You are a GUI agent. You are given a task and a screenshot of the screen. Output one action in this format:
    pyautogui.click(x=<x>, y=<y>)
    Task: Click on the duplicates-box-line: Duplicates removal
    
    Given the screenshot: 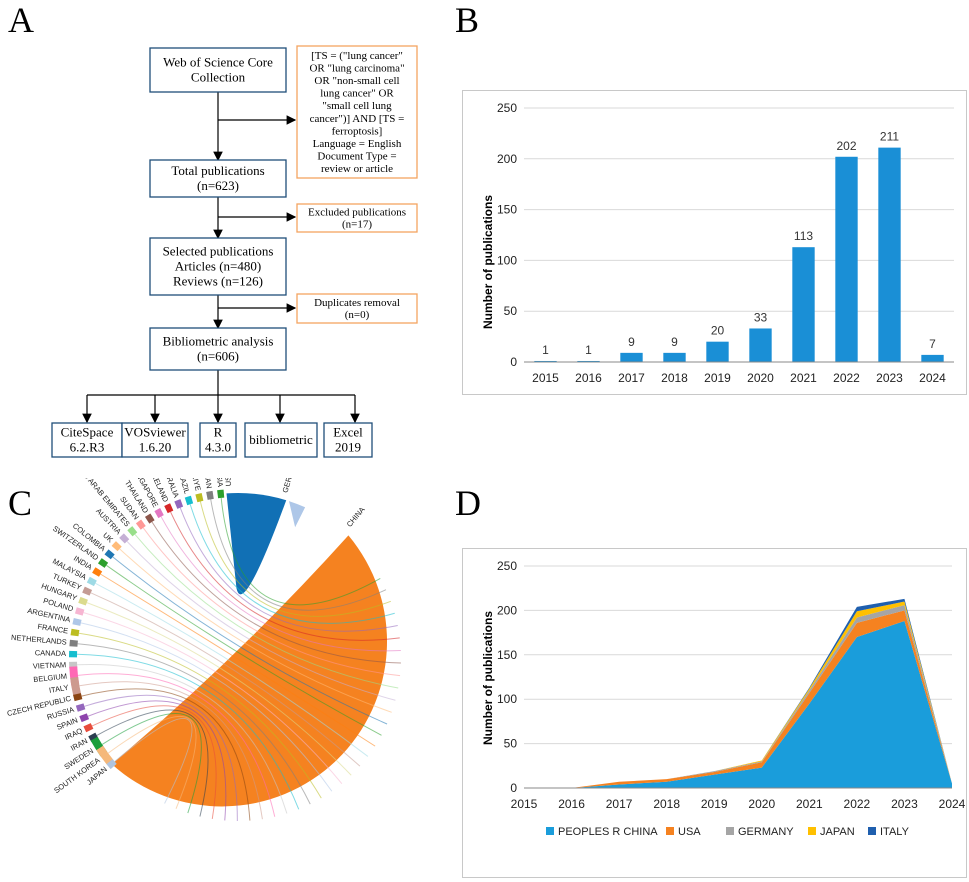 What is the action you would take?
    pyautogui.click(x=357, y=303)
    